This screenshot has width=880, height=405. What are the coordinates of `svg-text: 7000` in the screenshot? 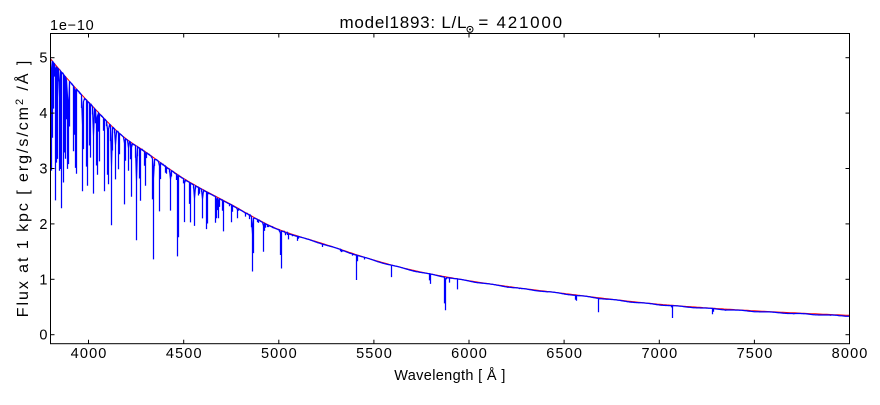 It's located at (659, 354).